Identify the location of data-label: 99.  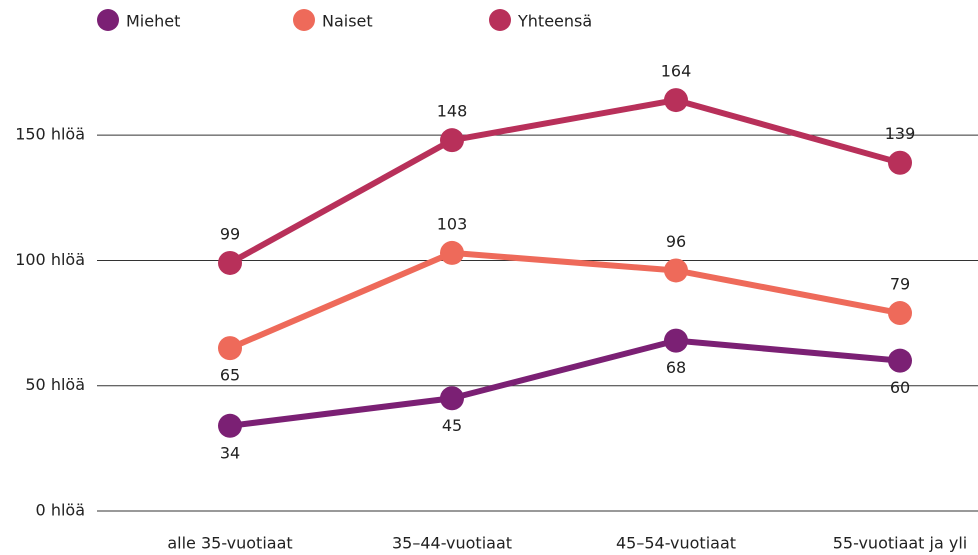
(230, 233).